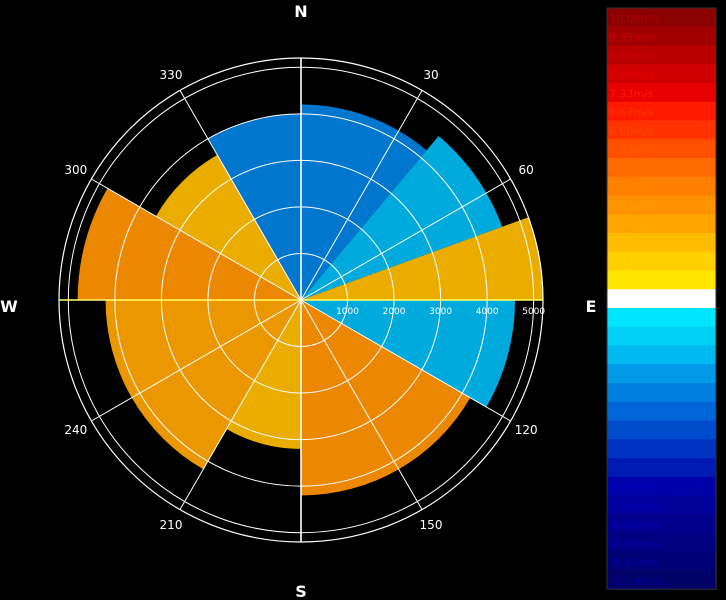 This screenshot has width=726, height=600. I want to click on range-label-5000: 5000, so click(533, 312).